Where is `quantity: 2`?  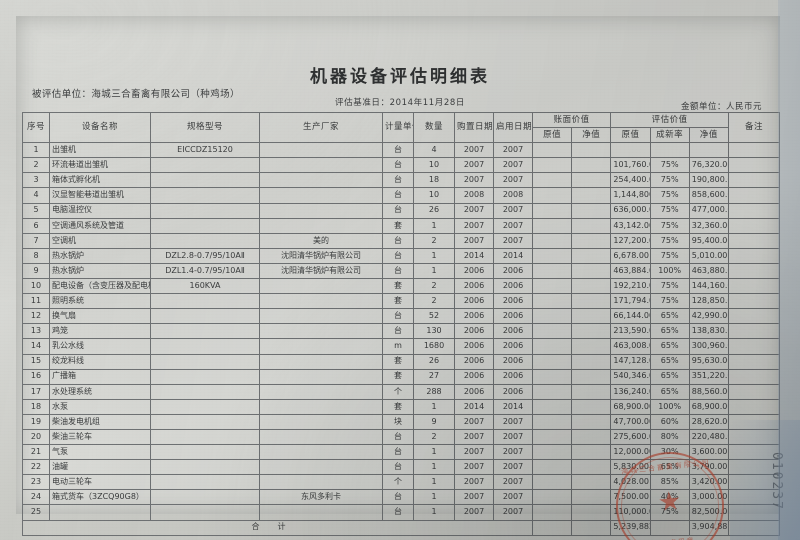 quantity: 2 is located at coordinates (434, 286).